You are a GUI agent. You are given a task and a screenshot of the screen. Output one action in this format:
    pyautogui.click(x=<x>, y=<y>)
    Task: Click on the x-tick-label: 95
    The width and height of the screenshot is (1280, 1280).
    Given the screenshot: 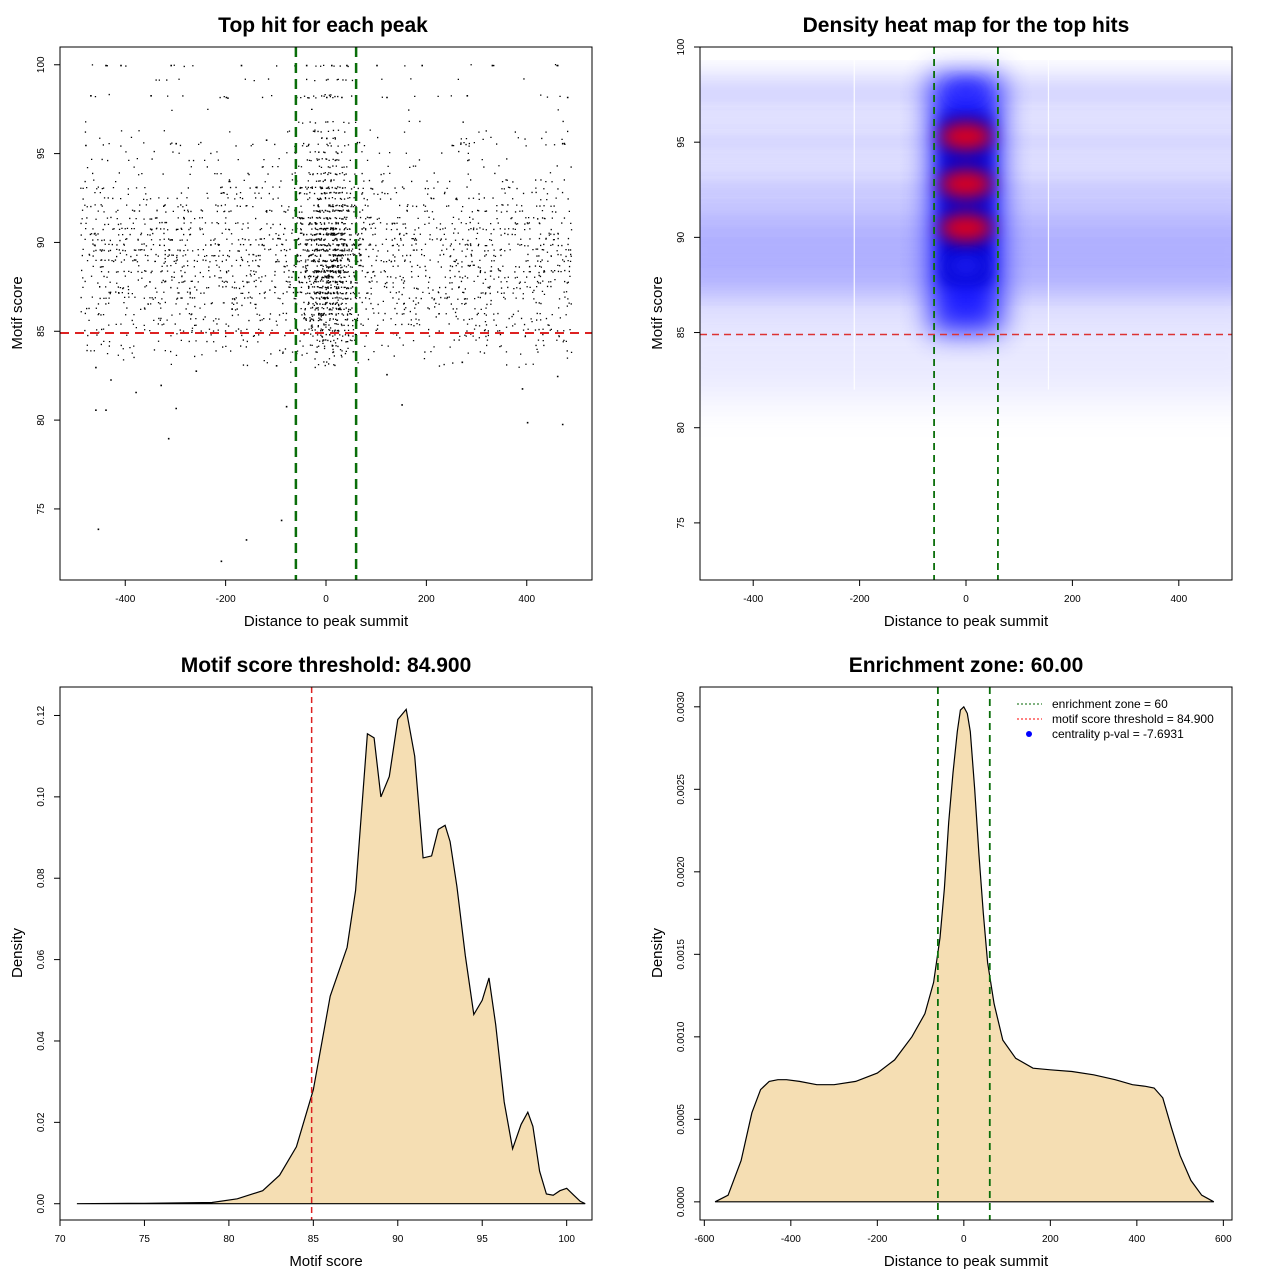 What is the action you would take?
    pyautogui.click(x=483, y=1239)
    